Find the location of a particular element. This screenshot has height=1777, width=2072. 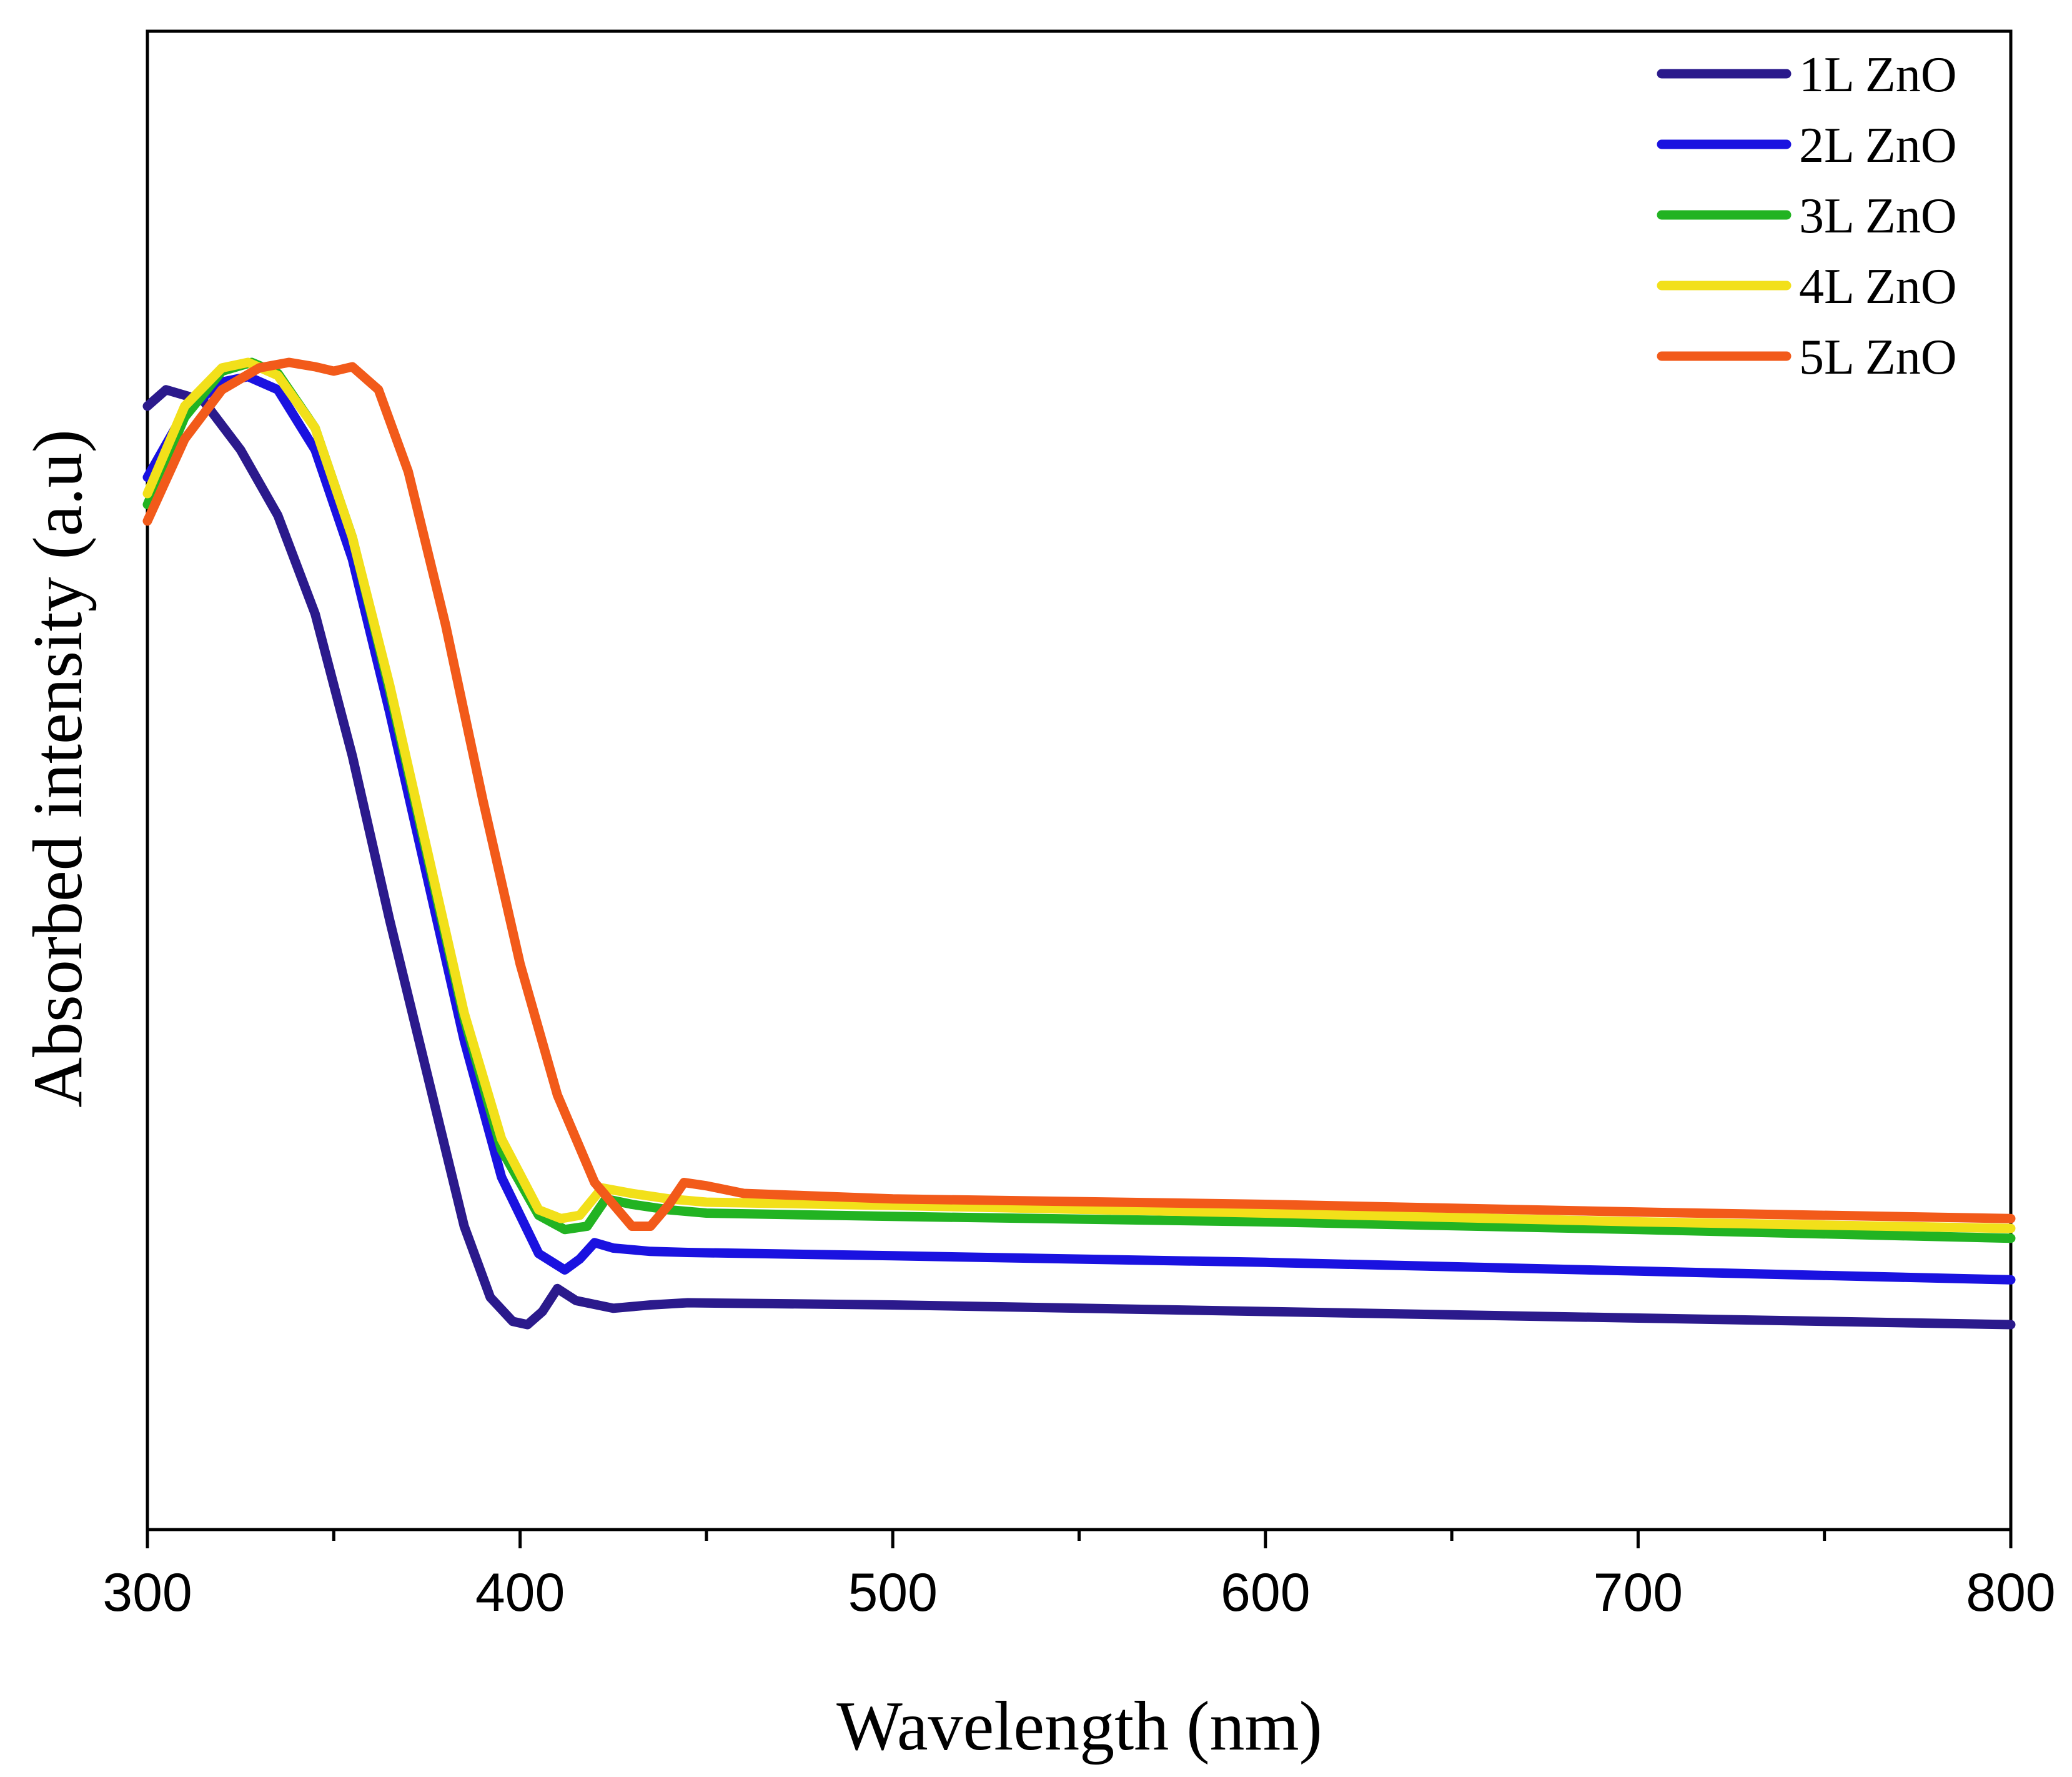

legend-label-2l-zno: 2L ZnO is located at coordinates (1878, 145).